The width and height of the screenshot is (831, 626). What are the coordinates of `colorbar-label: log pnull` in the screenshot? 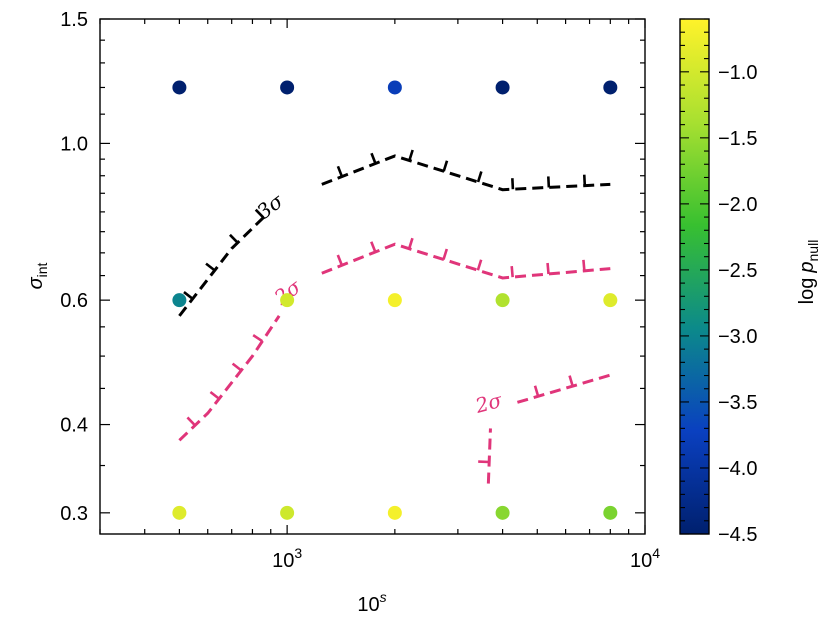 It's located at (808, 272).